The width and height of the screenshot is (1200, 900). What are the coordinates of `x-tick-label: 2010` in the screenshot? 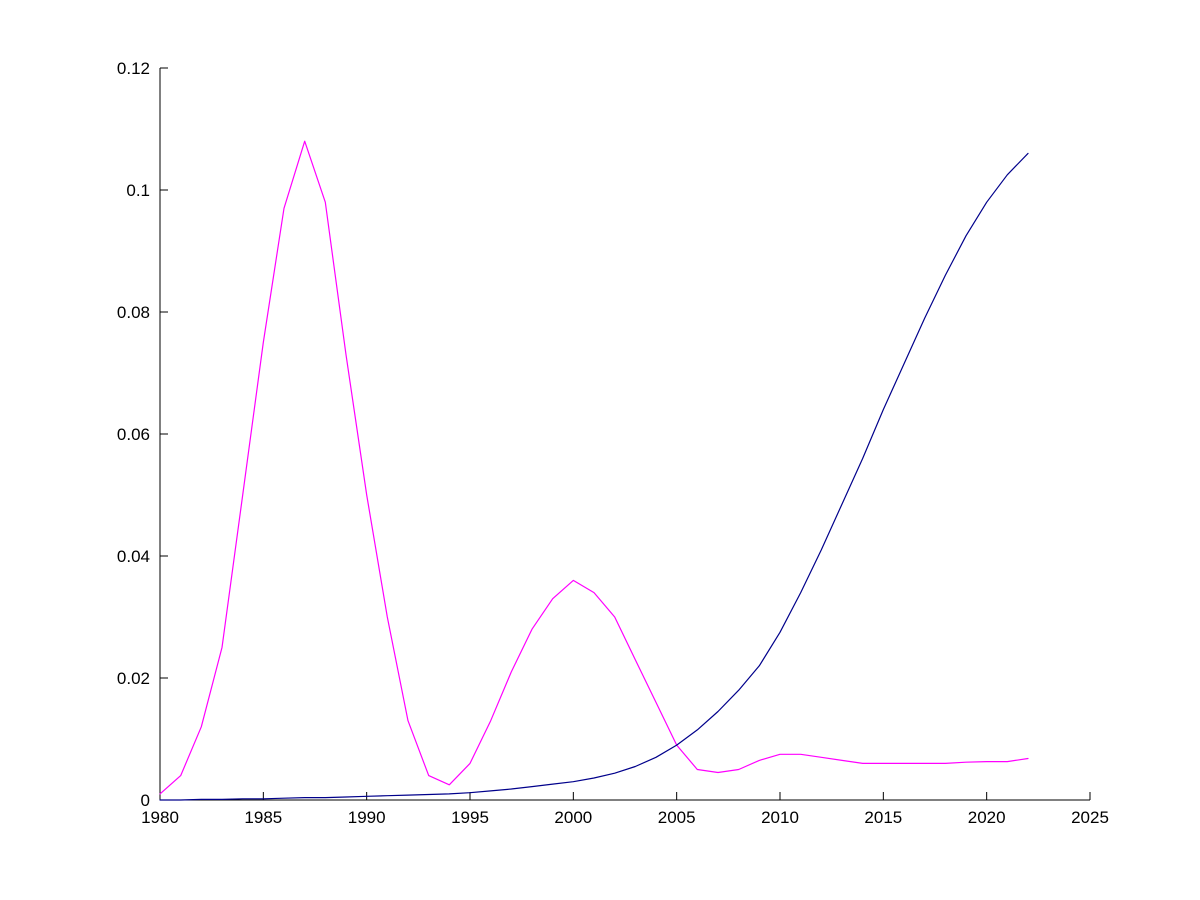 It's located at (780, 817).